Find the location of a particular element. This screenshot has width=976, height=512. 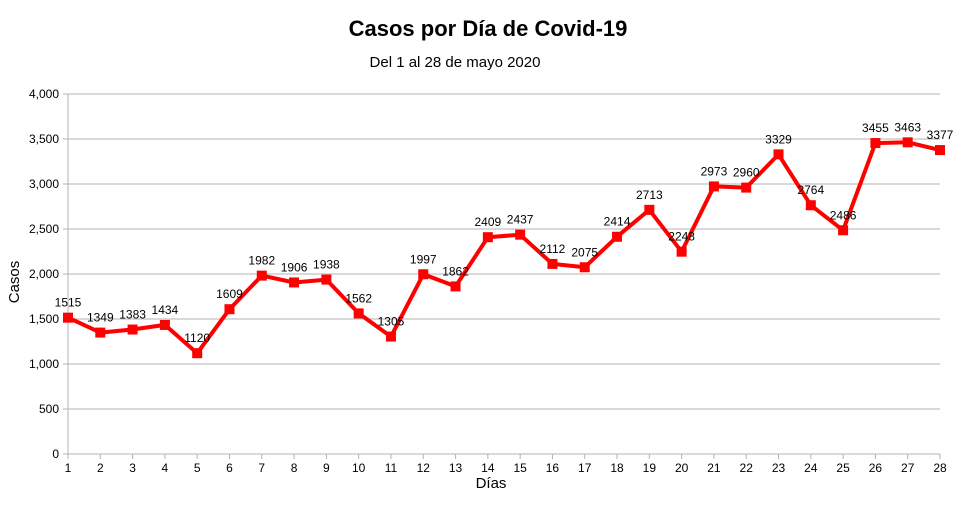

y-tick-label: 0 is located at coordinates (55, 454).